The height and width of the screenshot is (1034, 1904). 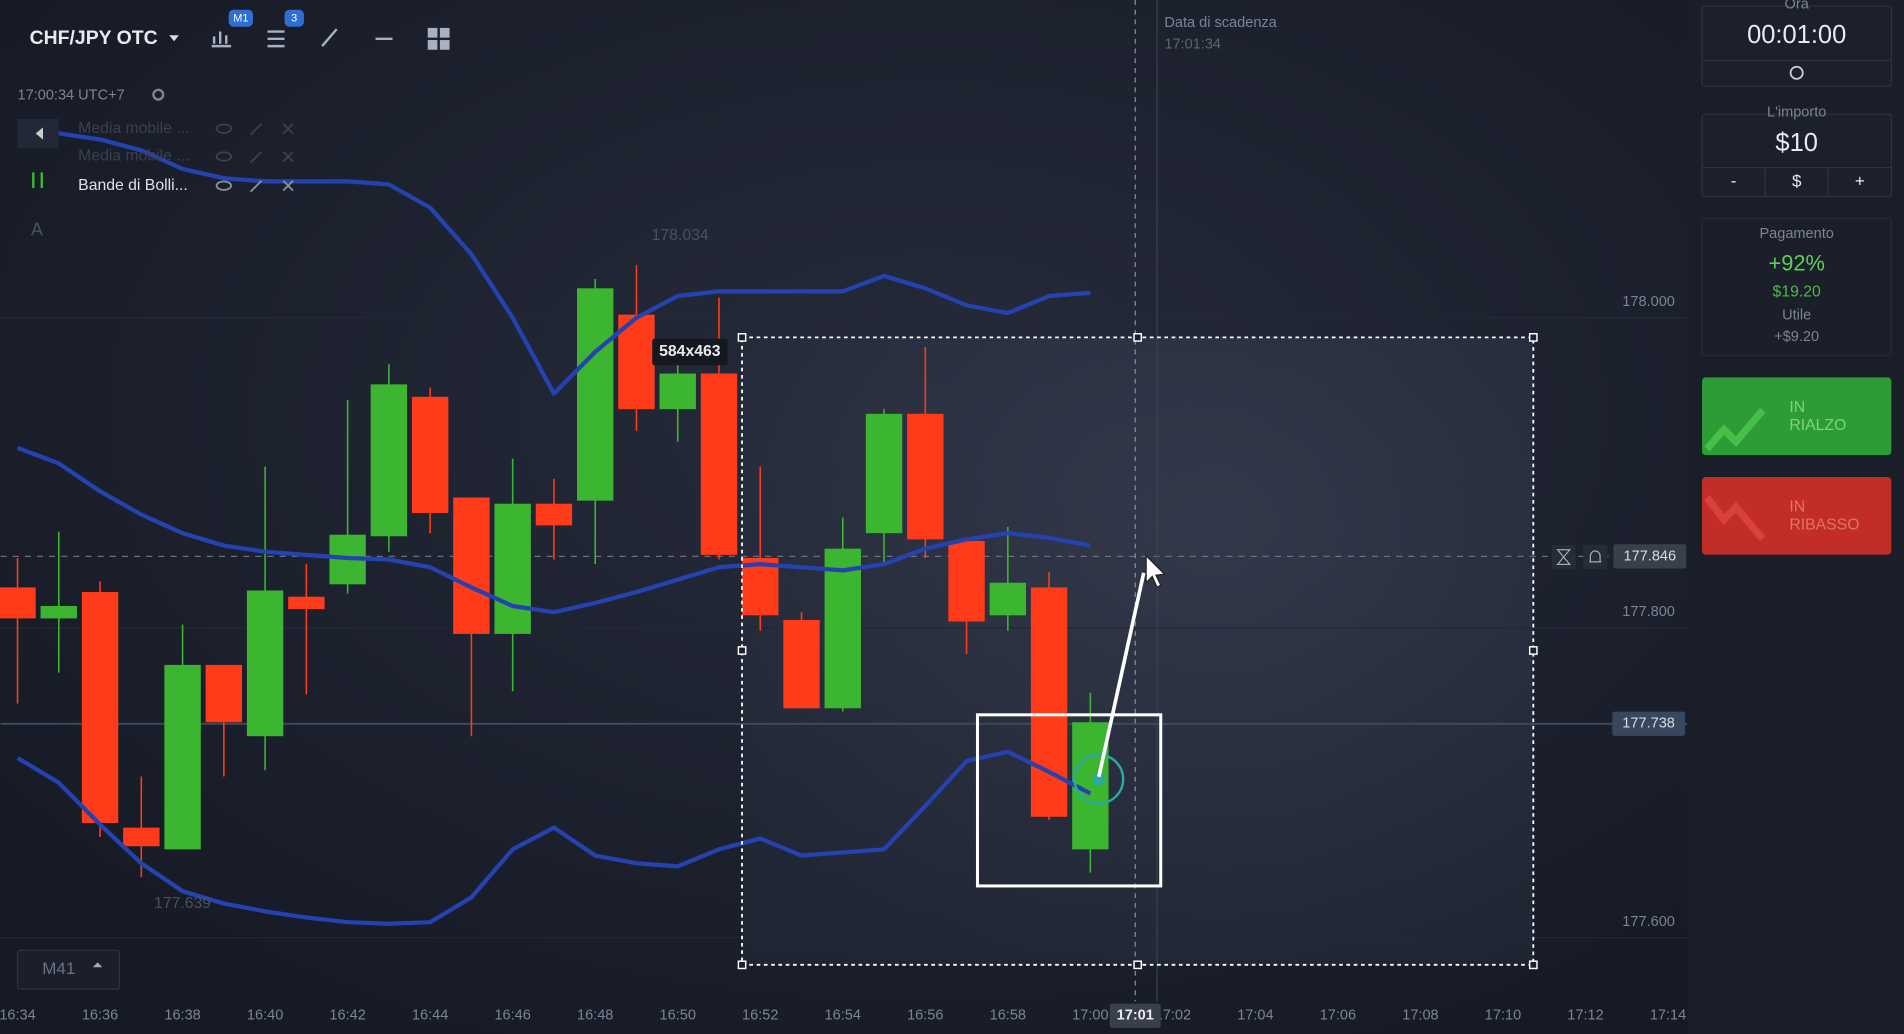 I want to click on draw-button, so click(x=329, y=37).